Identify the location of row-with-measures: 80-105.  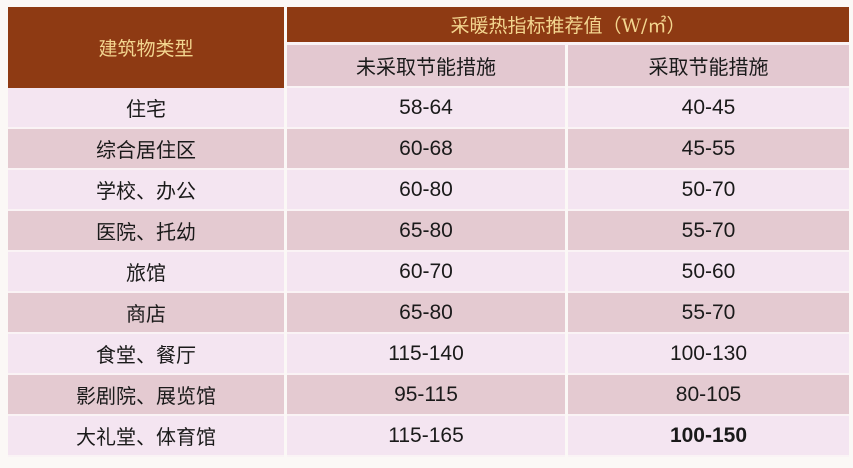
(708, 395).